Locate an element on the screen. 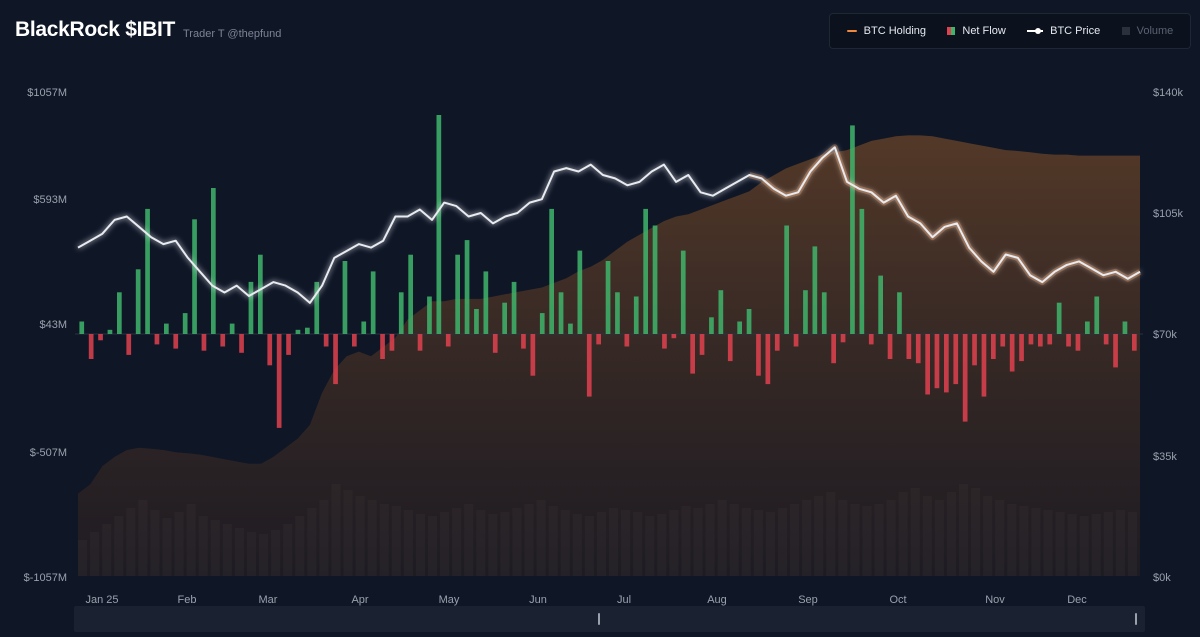 The height and width of the screenshot is (637, 1200). right-axis-tick-label: $35k is located at coordinates (1165, 457).